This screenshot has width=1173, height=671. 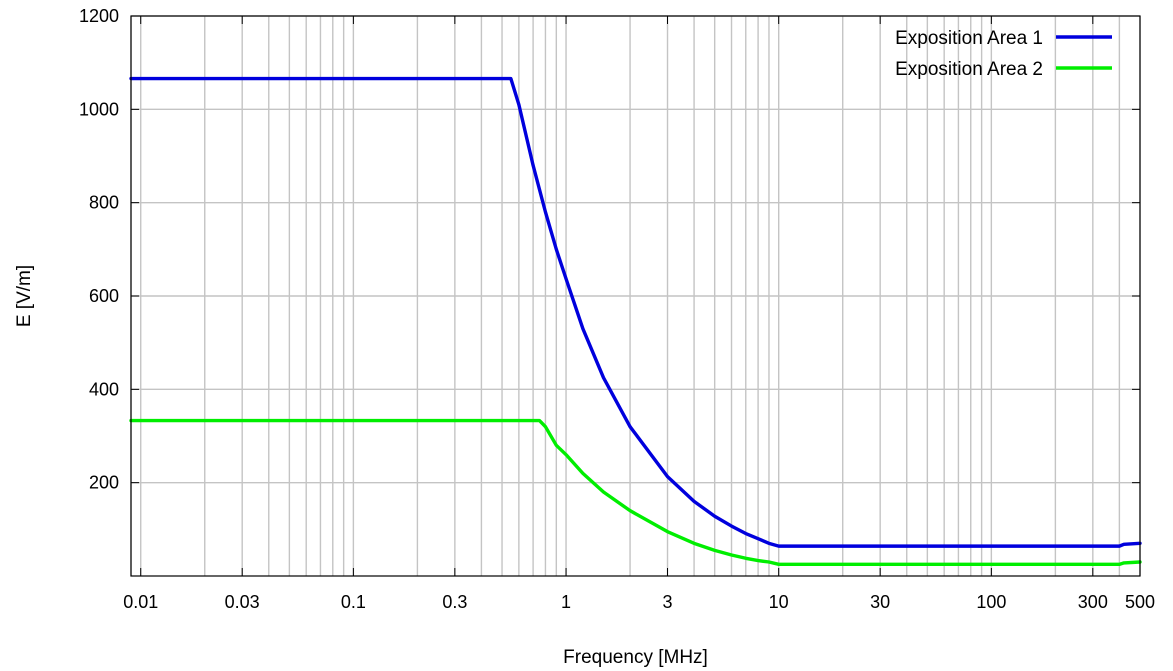 I want to click on x-axis-label: Frequency [MHz], so click(x=635, y=657).